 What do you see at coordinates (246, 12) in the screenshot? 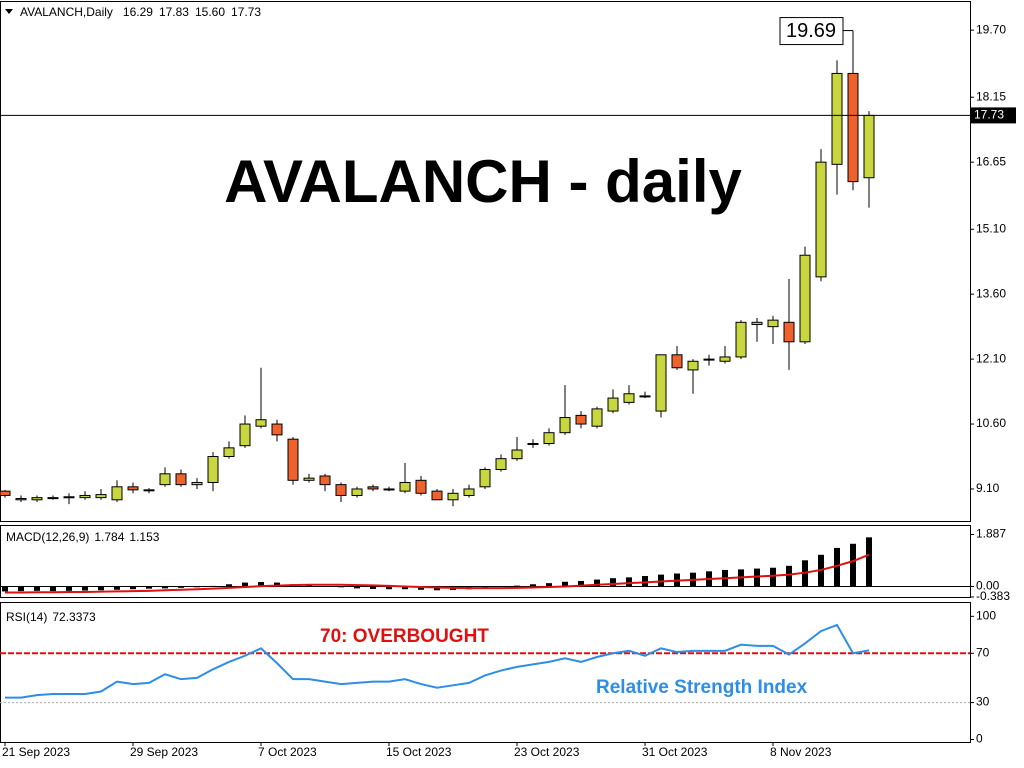
I see `close-label: 17.73` at bounding box center [246, 12].